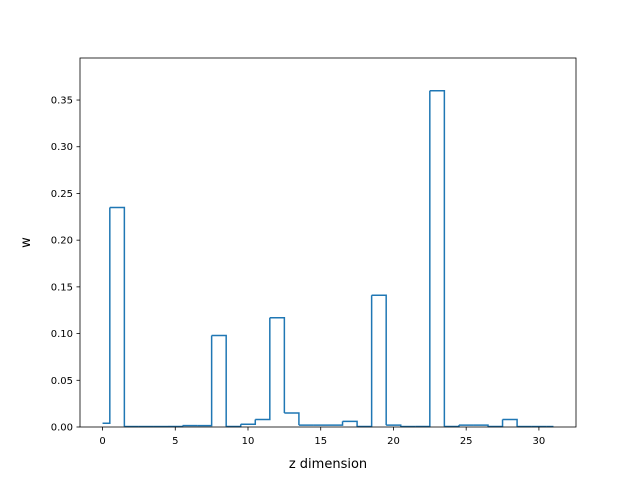 This screenshot has height=480, width=640. Describe the element at coordinates (539, 441) in the screenshot. I see `x-tick-label: 30` at that location.